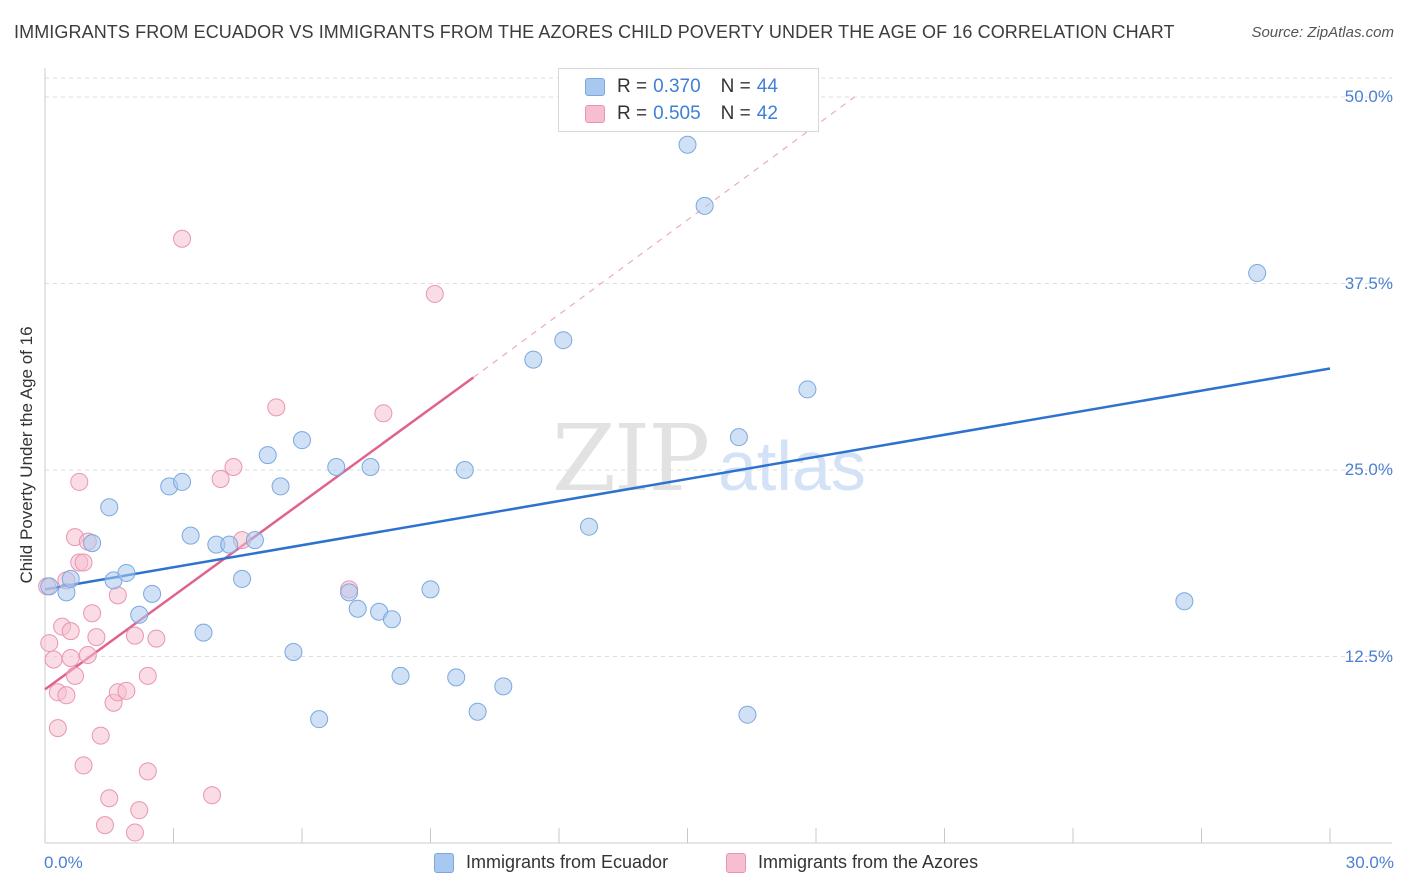 The width and height of the screenshot is (1406, 892). What do you see at coordinates (767, 113) in the screenshot?
I see `legend-n-value-azores: 42` at bounding box center [767, 113].